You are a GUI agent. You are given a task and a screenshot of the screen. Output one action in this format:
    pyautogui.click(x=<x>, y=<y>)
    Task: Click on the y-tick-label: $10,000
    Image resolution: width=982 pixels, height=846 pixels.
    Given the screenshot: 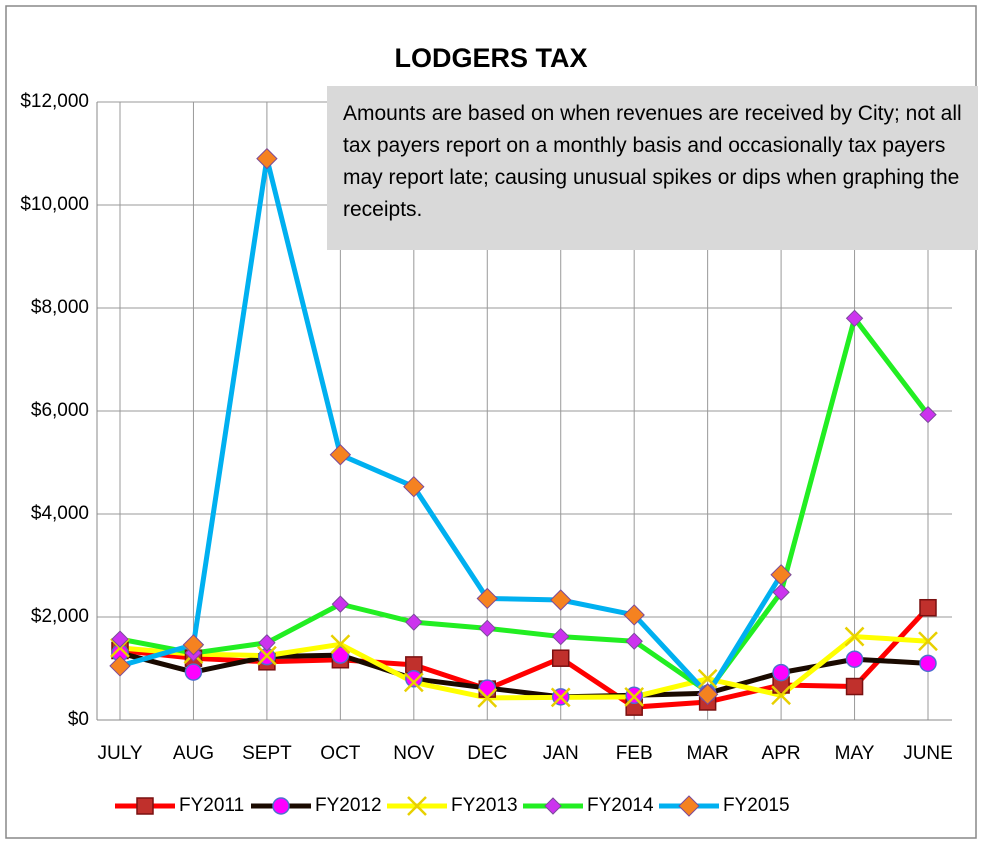 What is the action you would take?
    pyautogui.click(x=54, y=204)
    